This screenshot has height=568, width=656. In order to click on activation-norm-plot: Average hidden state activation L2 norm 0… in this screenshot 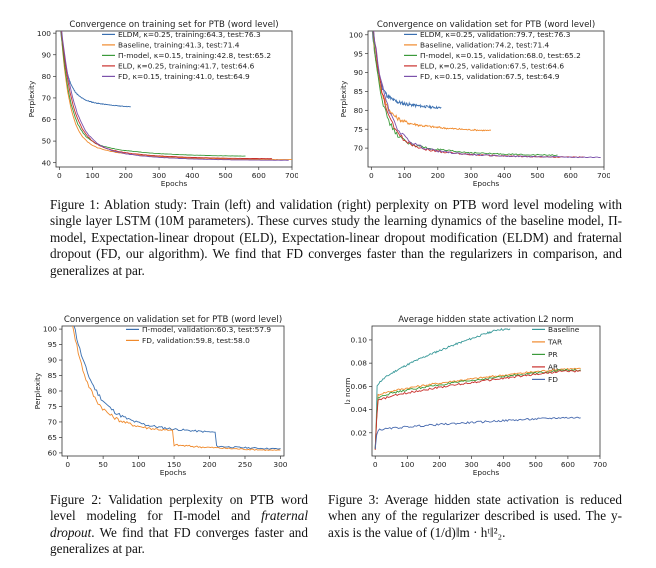, I will do `click(475, 396)`.